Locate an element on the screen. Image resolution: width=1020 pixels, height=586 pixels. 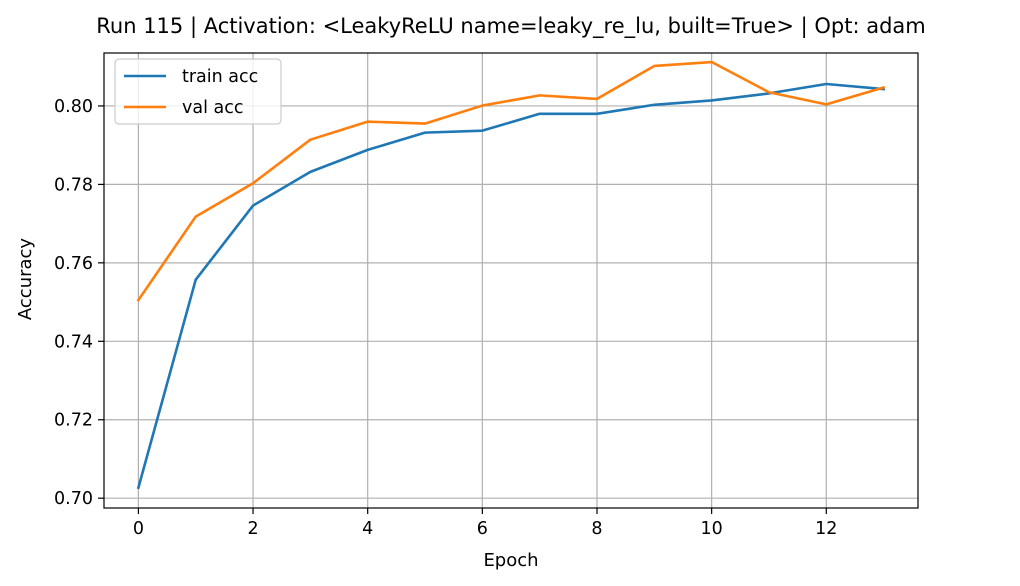
y-tick-label: 0.74 is located at coordinates (73, 342).